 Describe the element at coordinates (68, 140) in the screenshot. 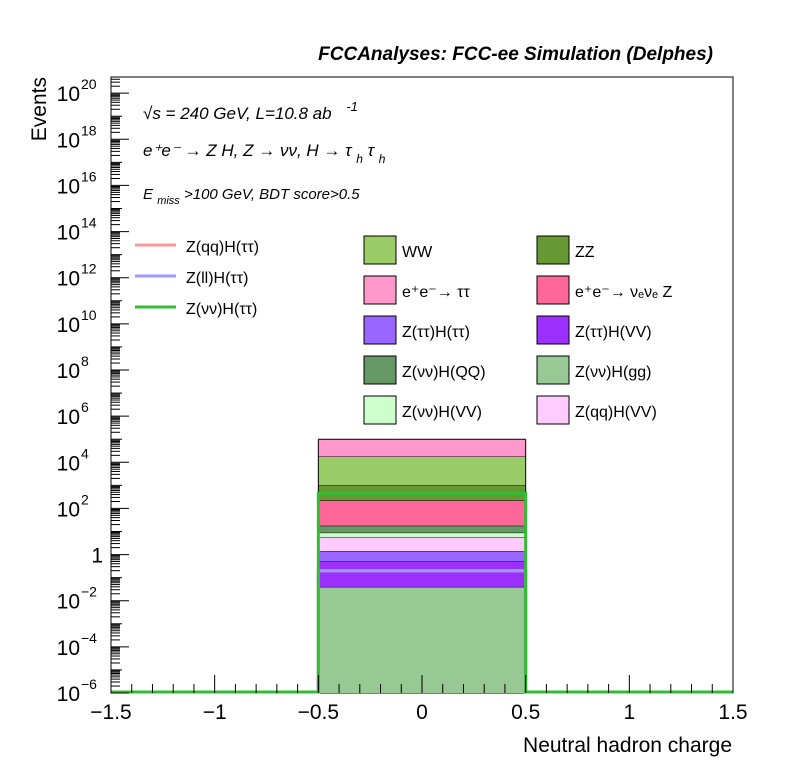

I see `y-tick-label-1: 10` at that location.